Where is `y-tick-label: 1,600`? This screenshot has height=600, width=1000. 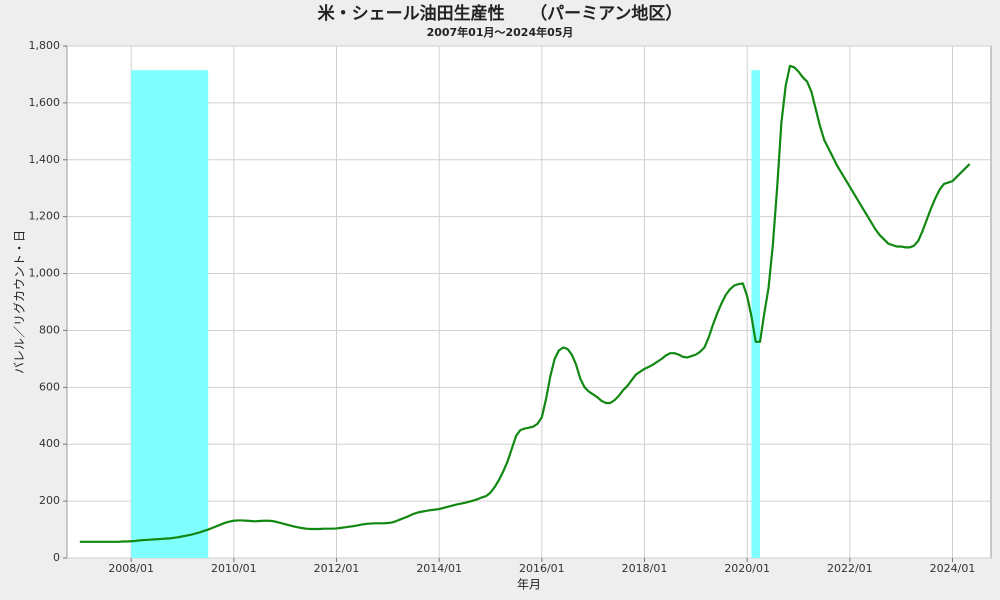
y-tick-label: 1,600 is located at coordinates (45, 102).